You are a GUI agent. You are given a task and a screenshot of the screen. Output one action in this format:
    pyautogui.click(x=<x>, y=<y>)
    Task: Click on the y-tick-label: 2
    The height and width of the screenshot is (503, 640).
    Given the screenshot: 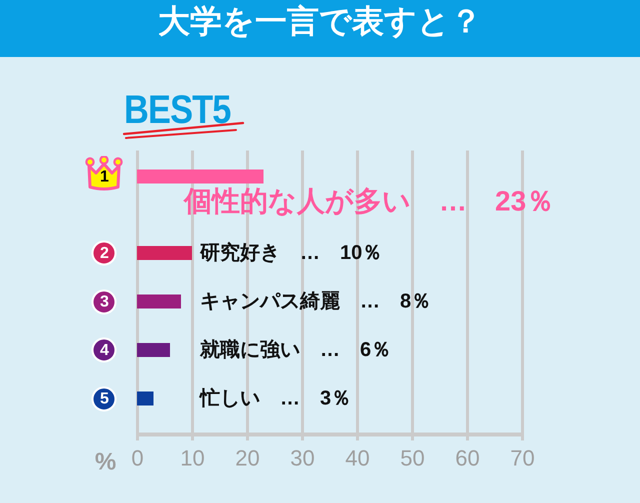 What is the action you would take?
    pyautogui.click(x=105, y=253)
    